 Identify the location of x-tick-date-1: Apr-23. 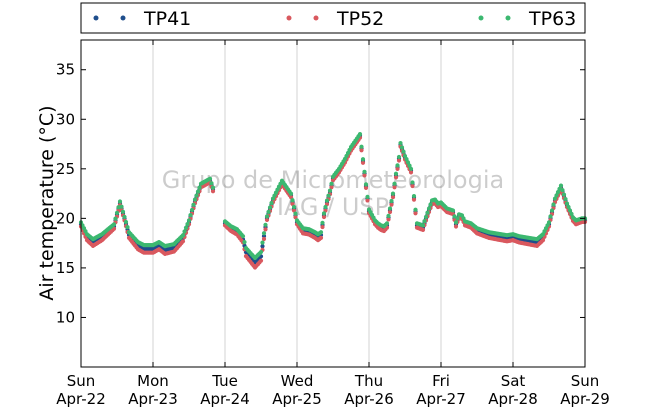
(153, 399).